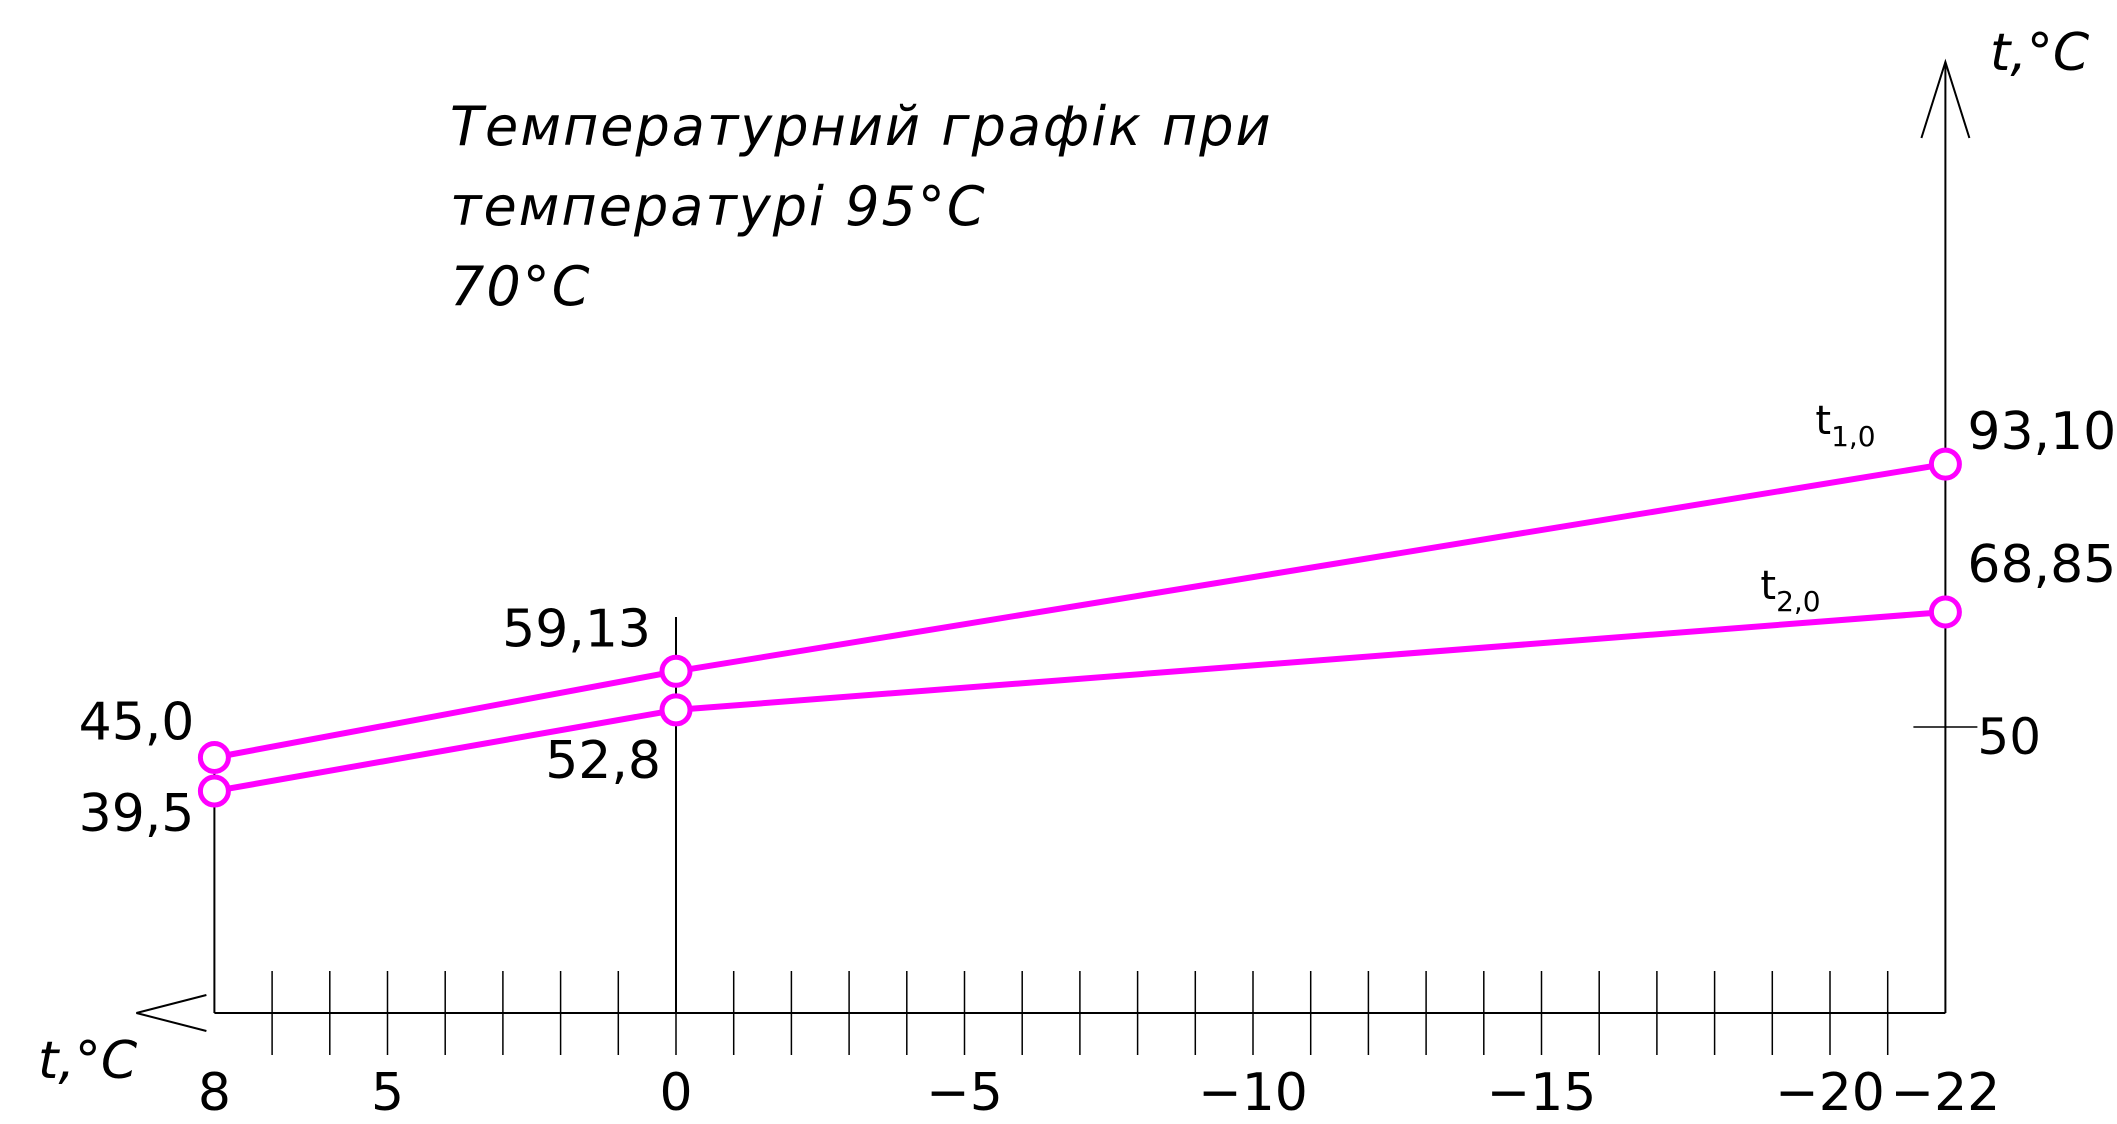 The height and width of the screenshot is (1124, 2117). What do you see at coordinates (137, 814) in the screenshot?
I see `data-label: 39,5` at bounding box center [137, 814].